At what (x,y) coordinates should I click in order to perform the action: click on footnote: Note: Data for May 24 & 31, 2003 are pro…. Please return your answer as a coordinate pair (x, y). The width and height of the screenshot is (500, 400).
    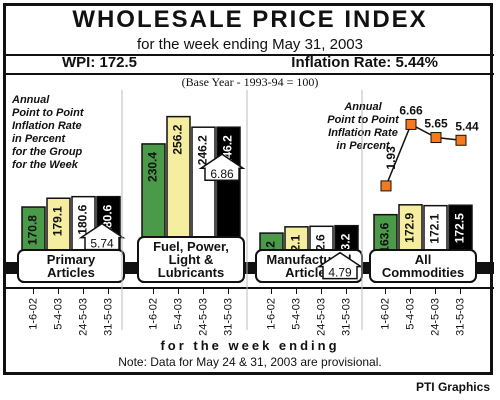
    Looking at the image, I should click on (250, 362).